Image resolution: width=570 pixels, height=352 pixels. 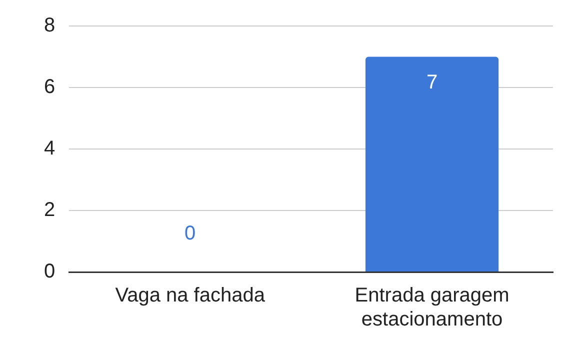 I want to click on data-label: 7, so click(x=432, y=82).